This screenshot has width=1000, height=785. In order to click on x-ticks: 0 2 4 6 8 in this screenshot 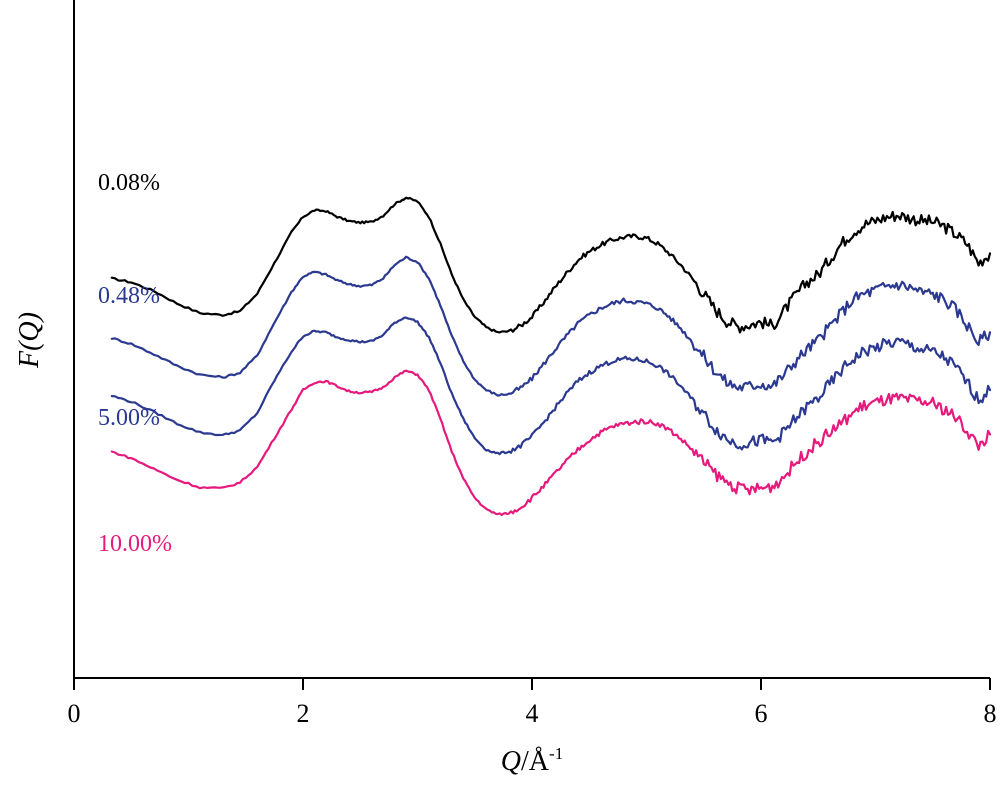, I will do `click(532, 703)`.